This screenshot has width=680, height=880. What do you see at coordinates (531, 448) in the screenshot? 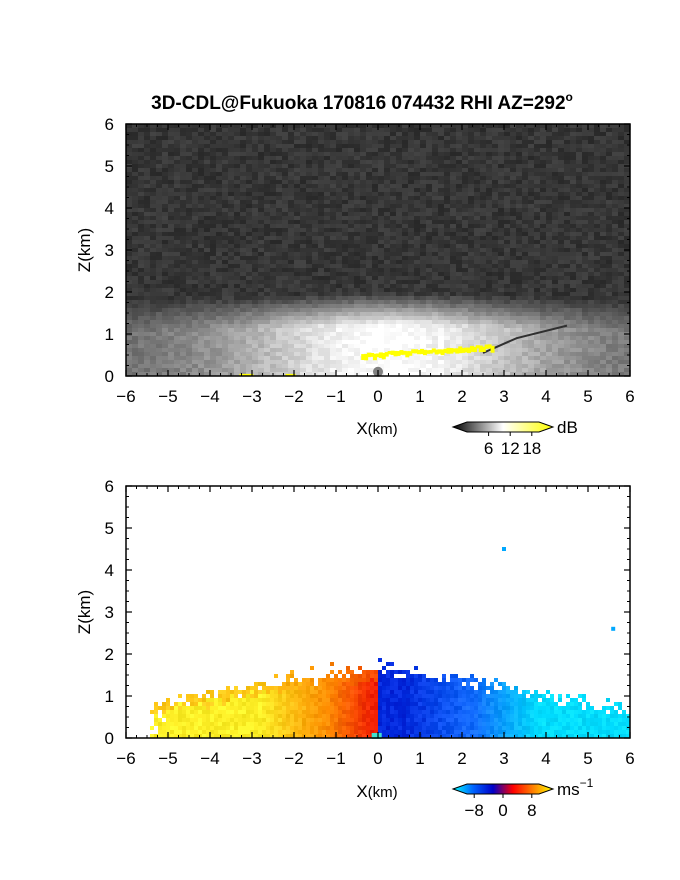
I see `colorbar-tick-label: 18` at bounding box center [531, 448].